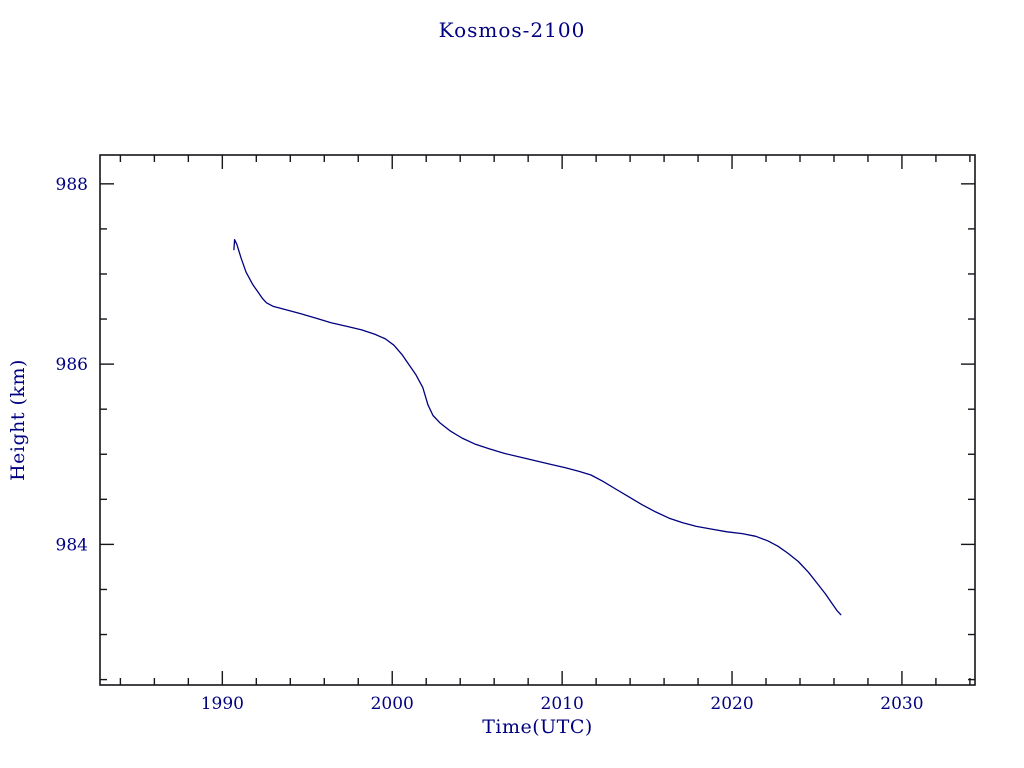  Describe the element at coordinates (512, 30) in the screenshot. I see `chart-title: Kosmos-2100` at that location.